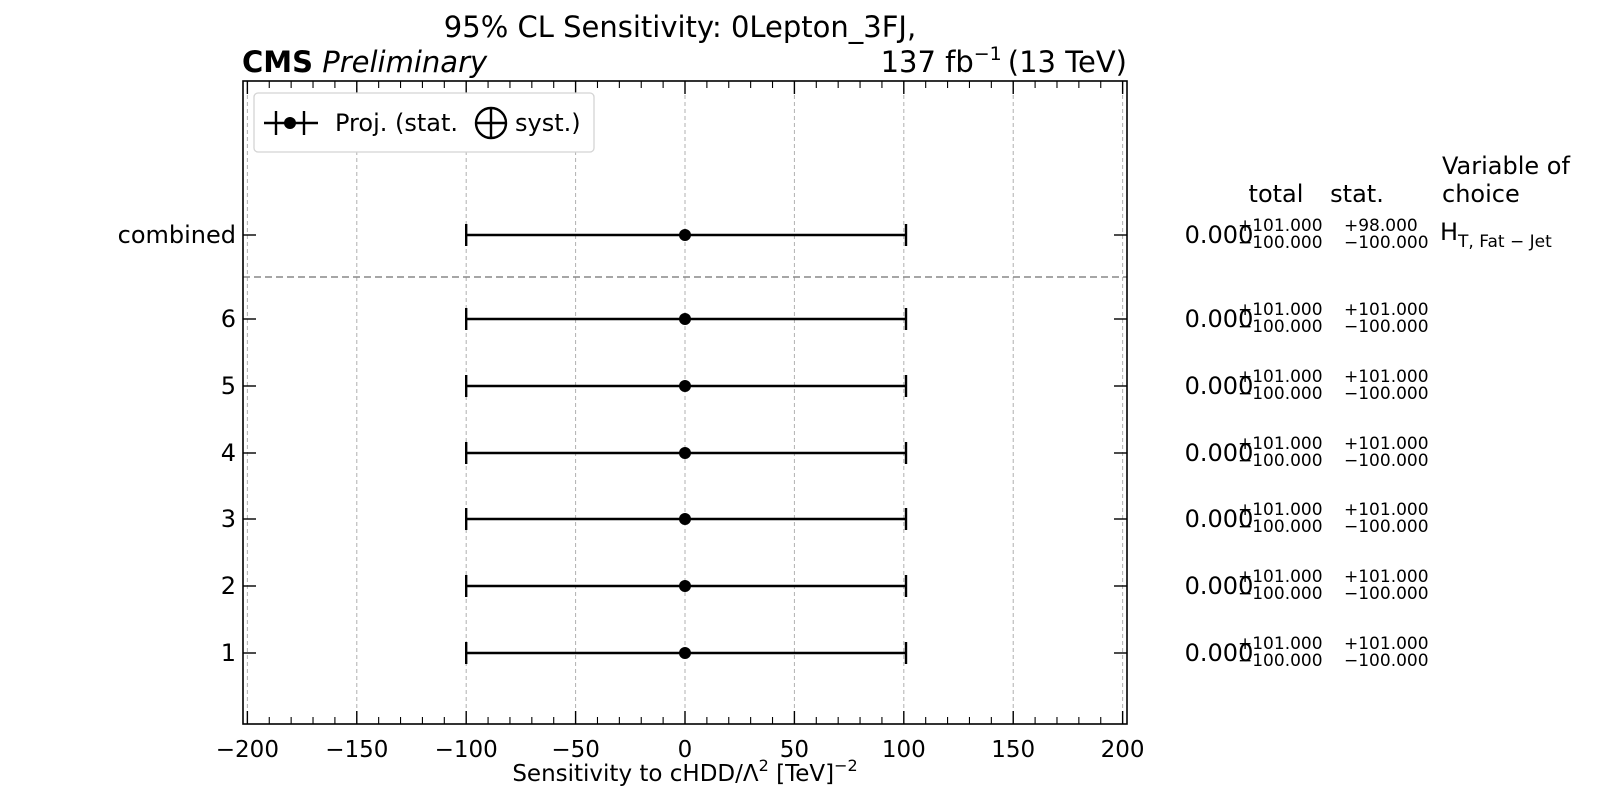 This screenshot has height=800, width=1600. What do you see at coordinates (491, 123) in the screenshot?
I see `oplus-icon` at bounding box center [491, 123].